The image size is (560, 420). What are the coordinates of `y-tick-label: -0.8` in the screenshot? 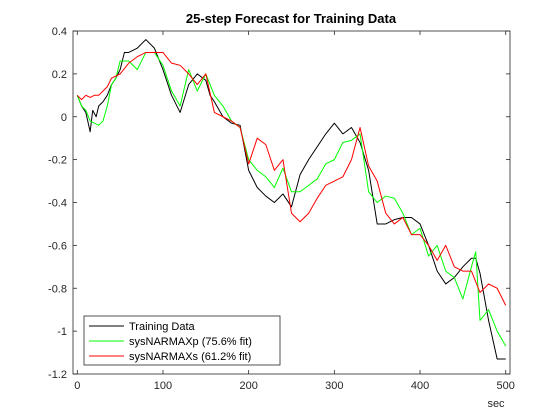 It's located at (57, 289).